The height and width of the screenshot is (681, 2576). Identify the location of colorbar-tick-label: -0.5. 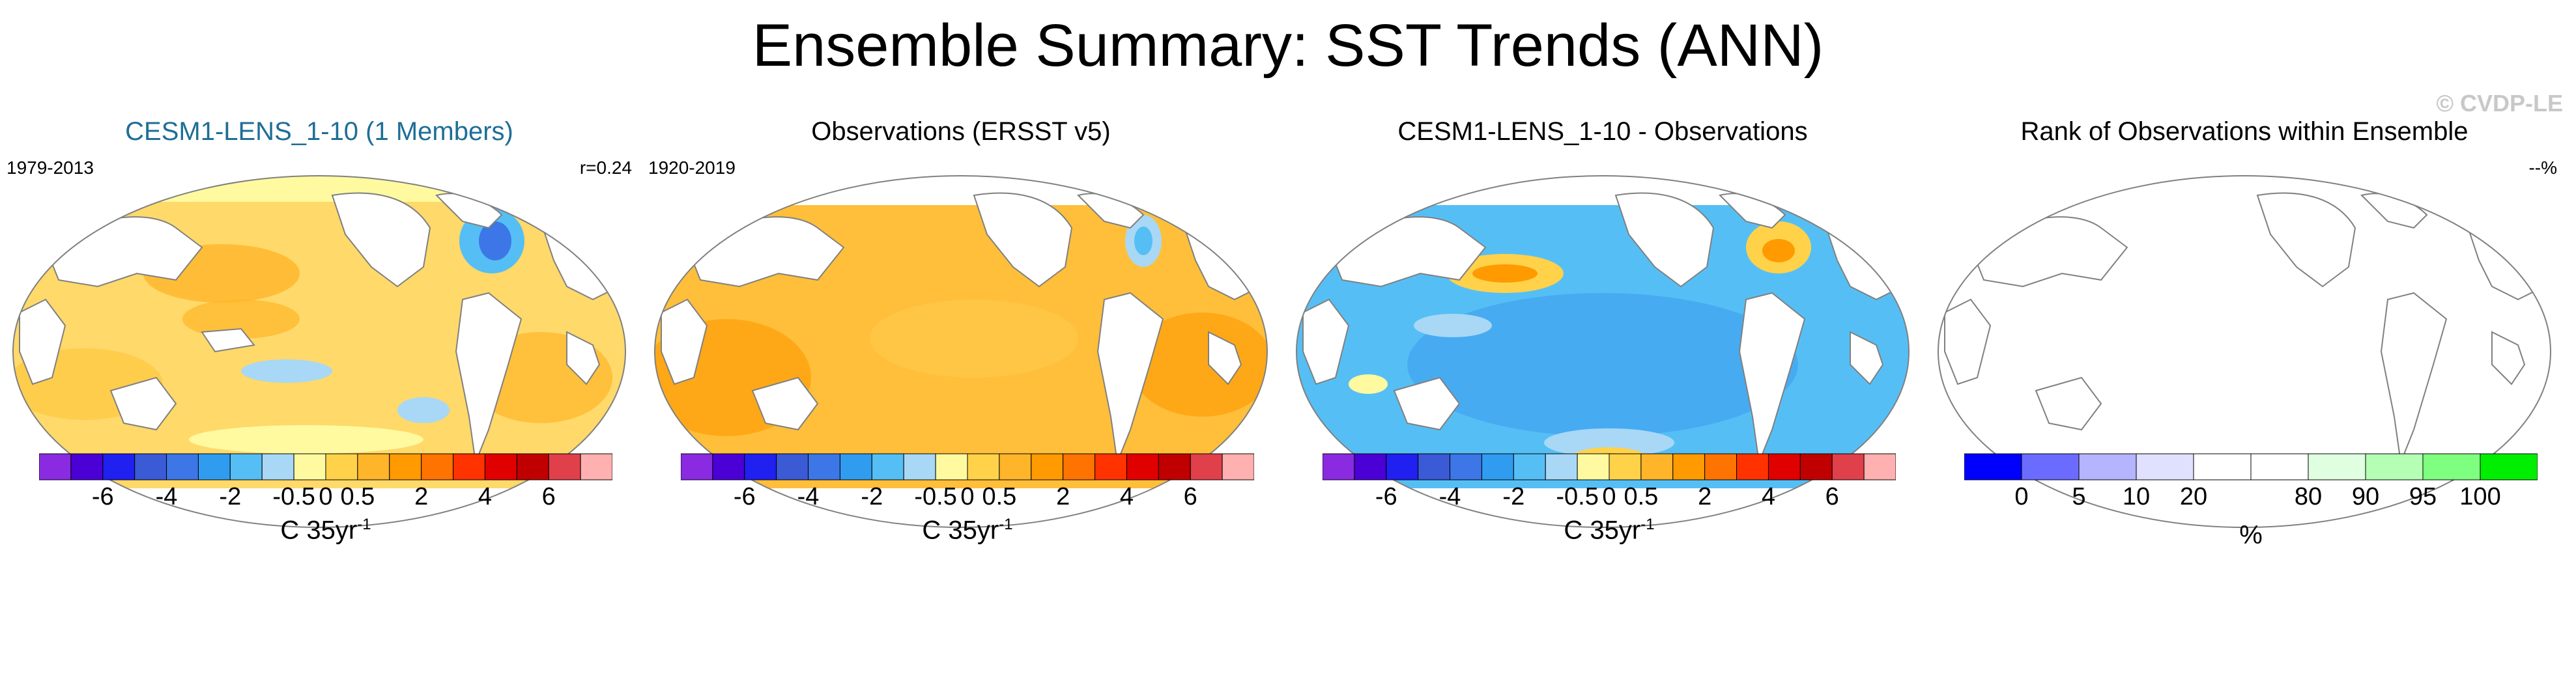
(1578, 496).